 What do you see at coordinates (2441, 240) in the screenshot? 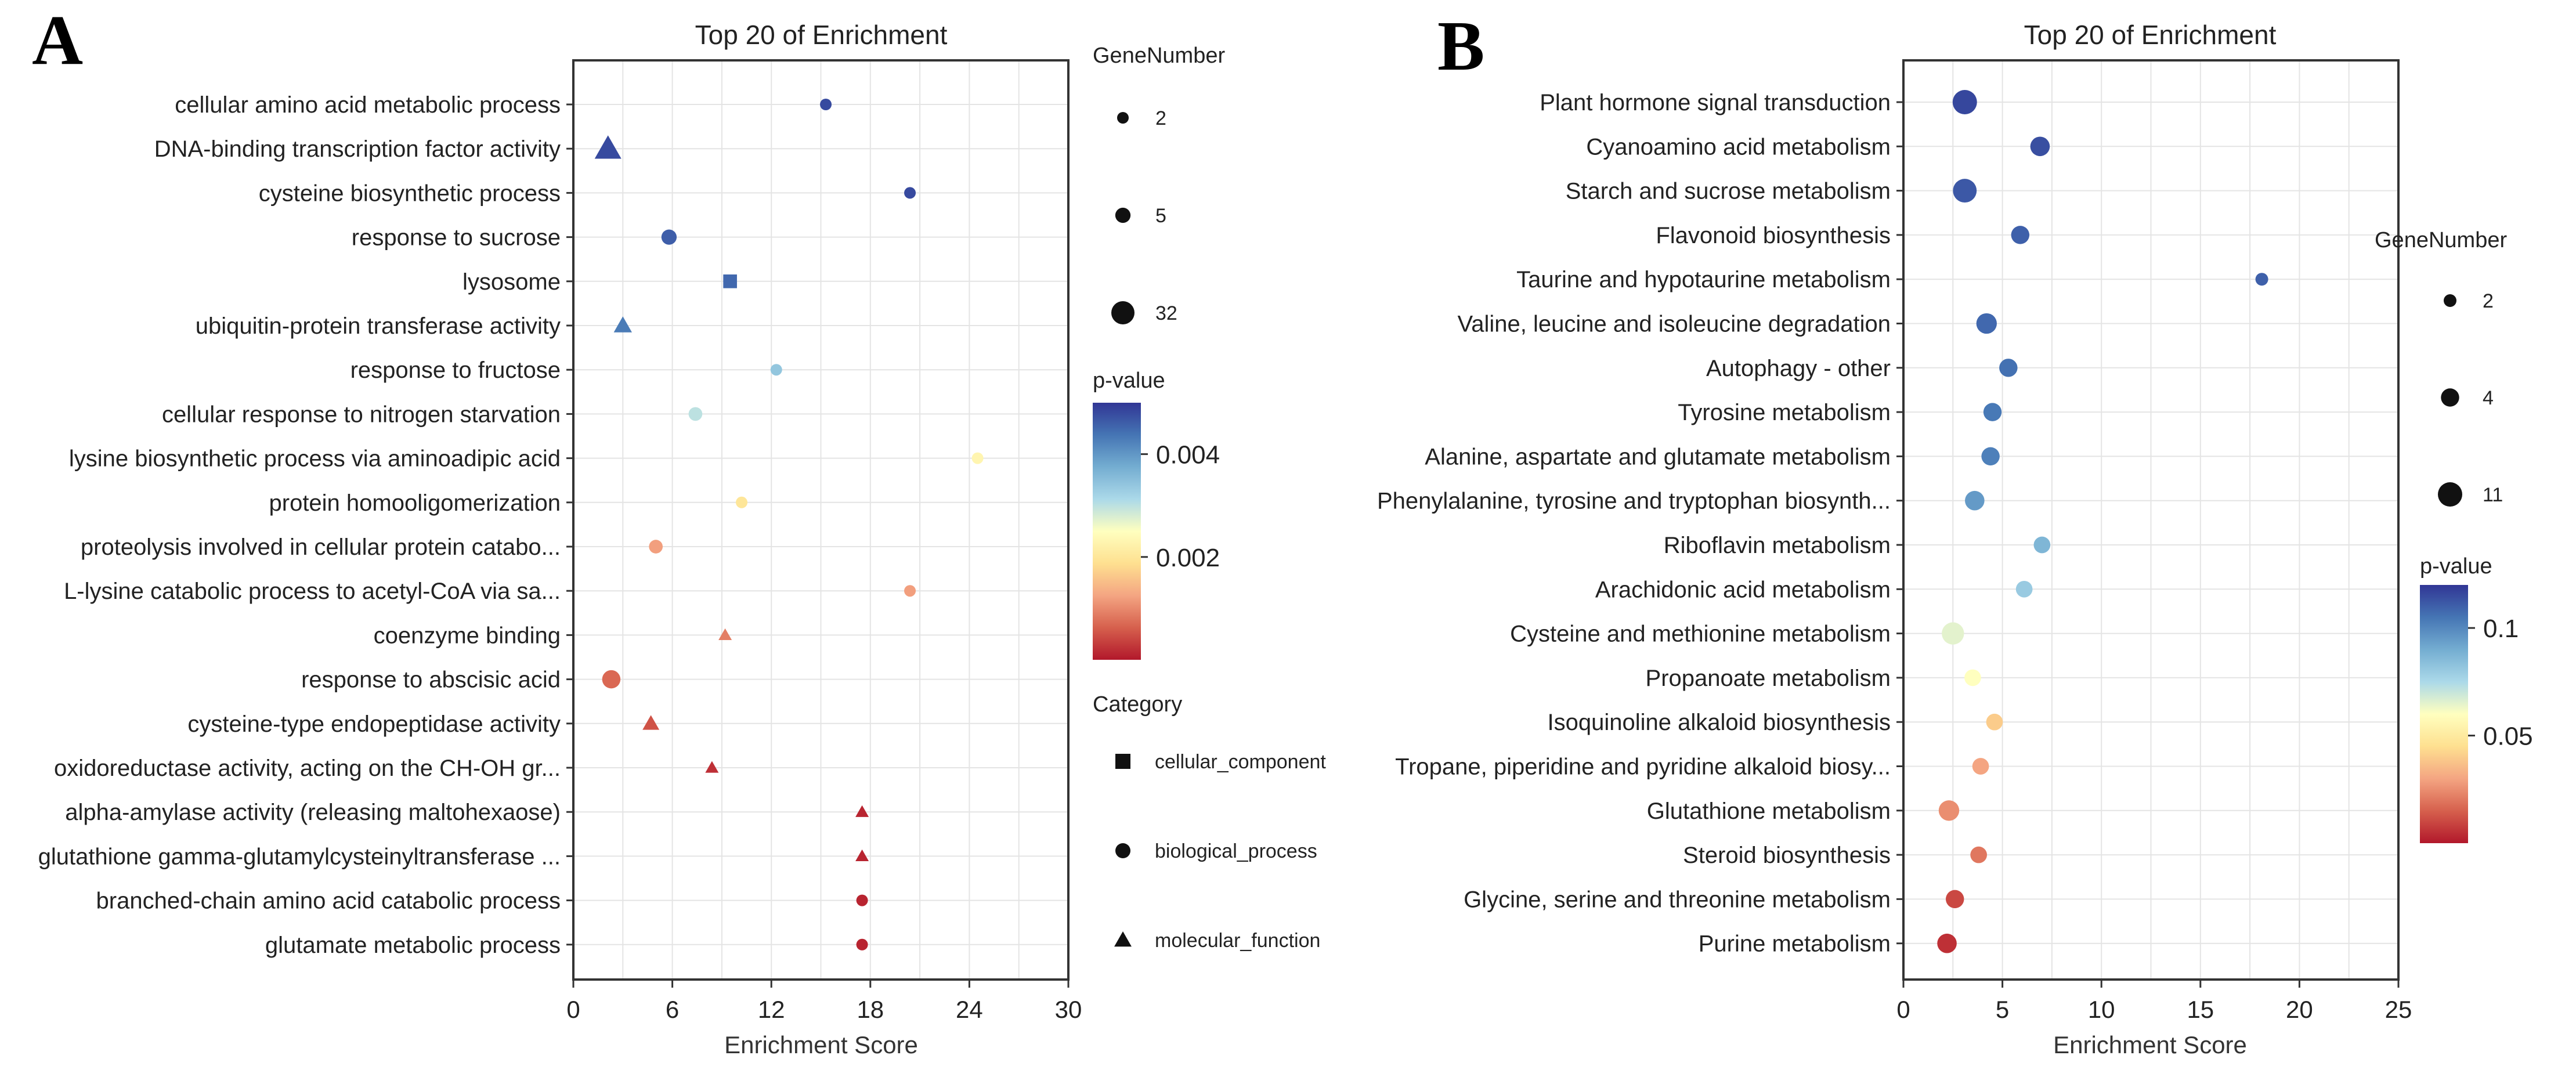
I see `panel-b-size-legend-title: GeneNumber` at bounding box center [2441, 240].